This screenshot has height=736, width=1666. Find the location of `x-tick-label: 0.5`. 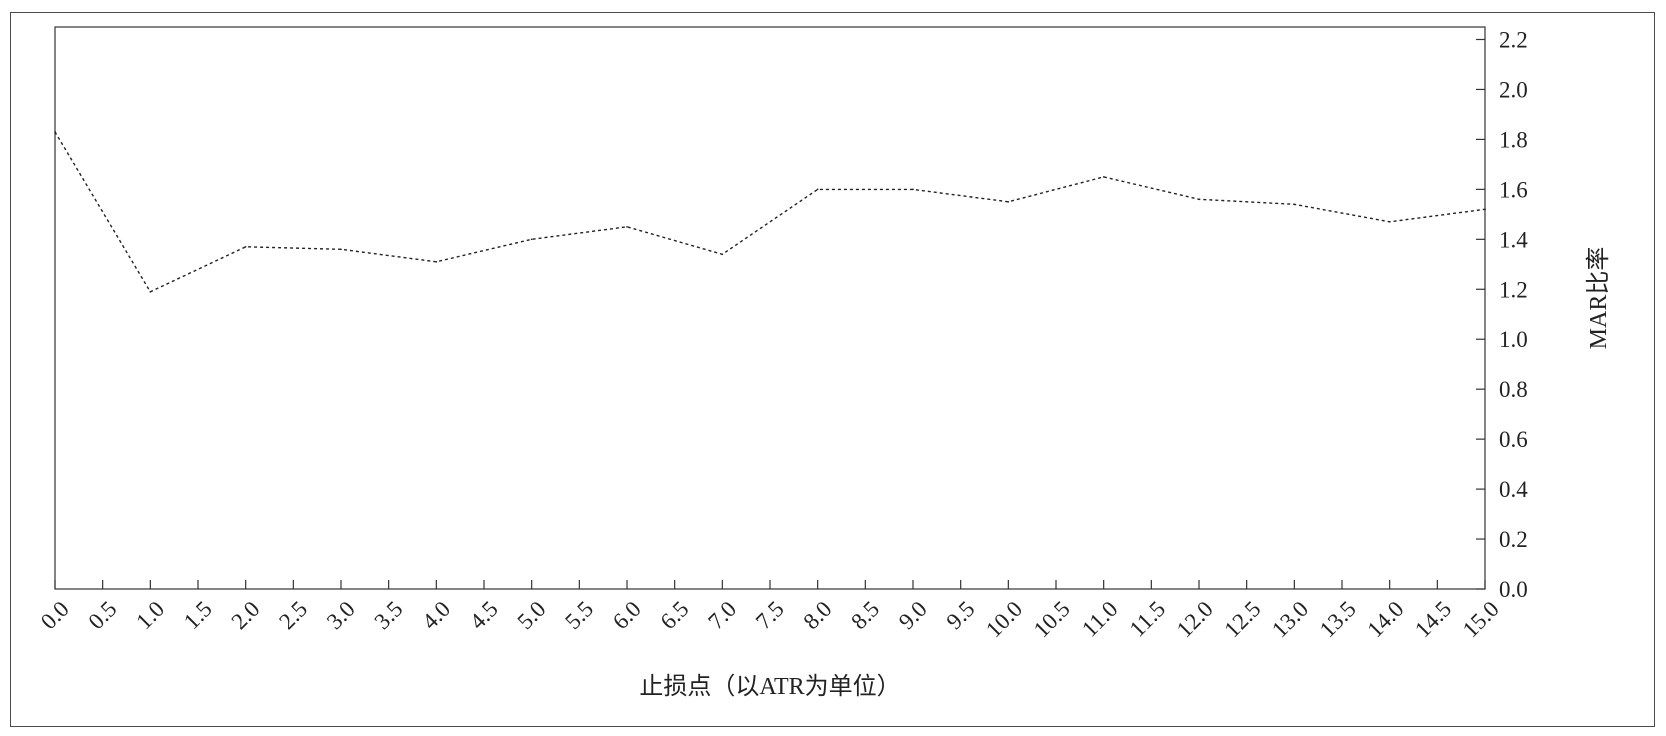

x-tick-label: 0.5 is located at coordinates (103, 615).